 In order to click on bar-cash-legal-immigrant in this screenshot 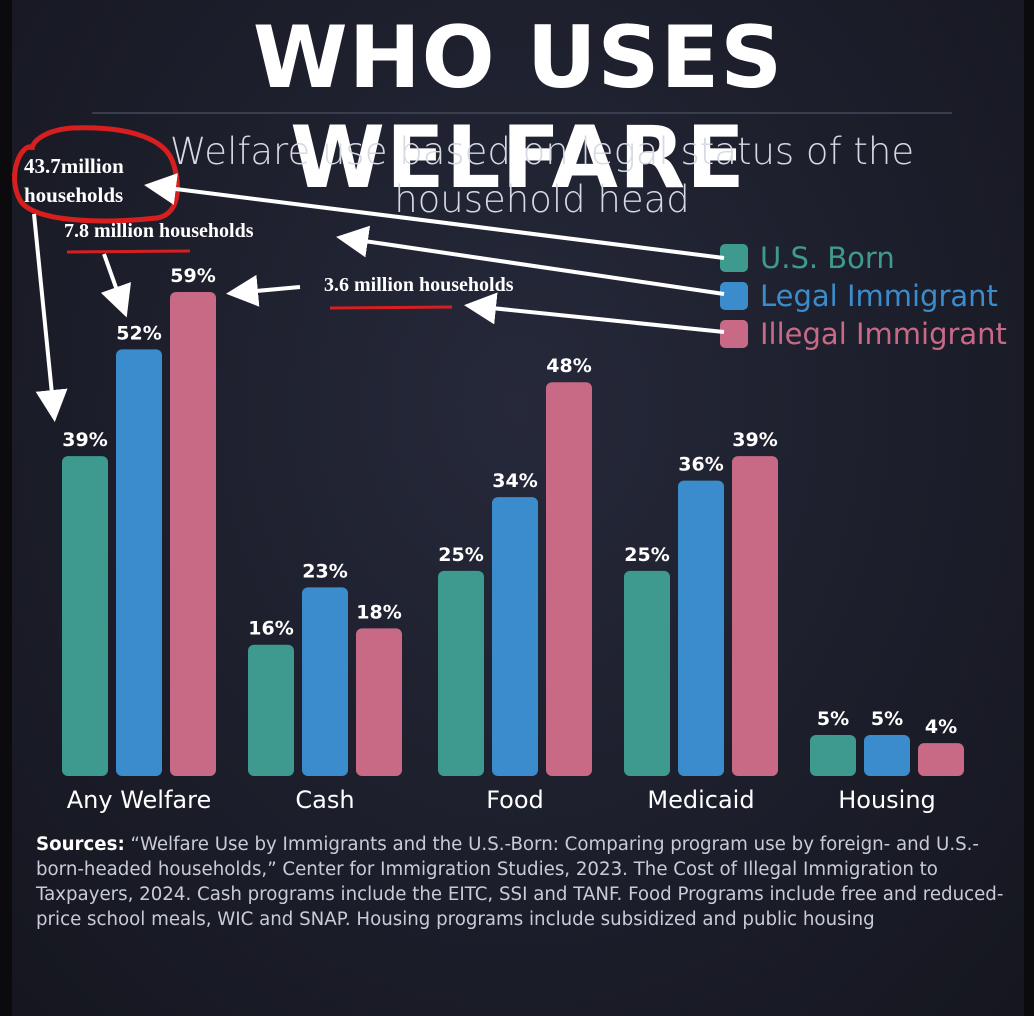, I will do `click(325, 681)`.